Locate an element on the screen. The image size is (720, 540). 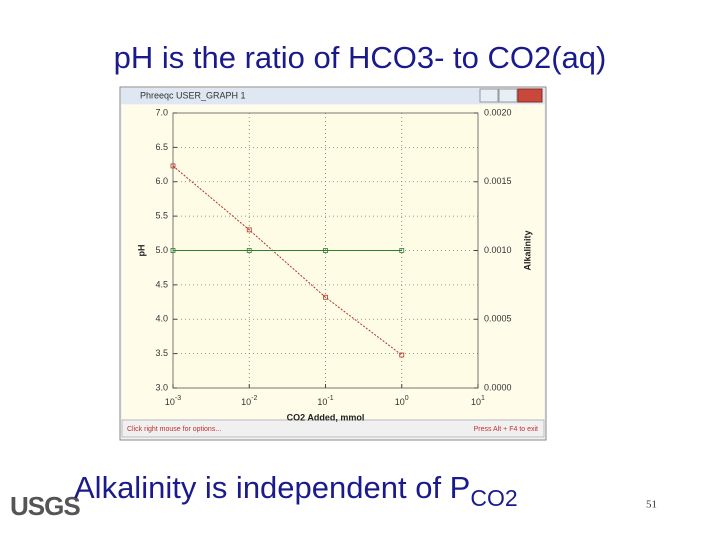
footer-subscript: CO2 is located at coordinates (493, 498).